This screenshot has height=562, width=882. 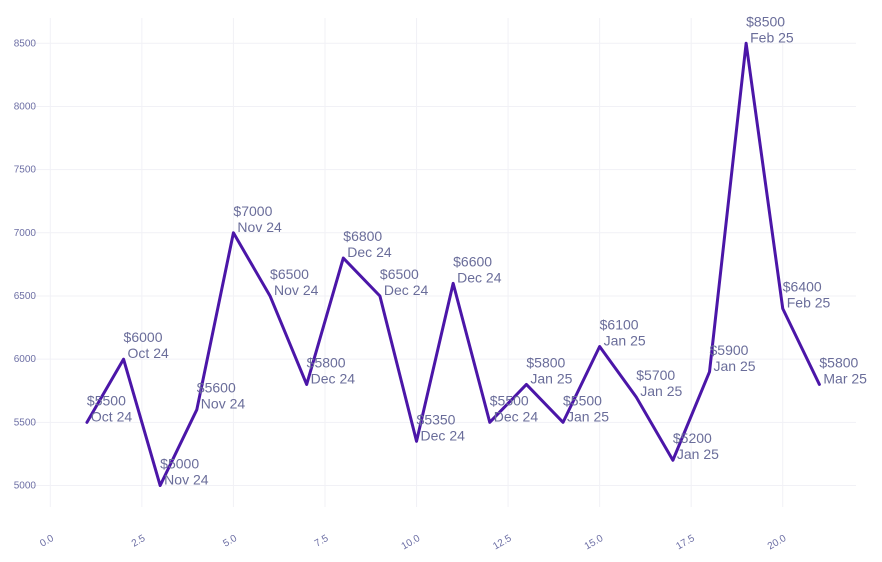 I want to click on y-tick-label: 8500, so click(x=25, y=43).